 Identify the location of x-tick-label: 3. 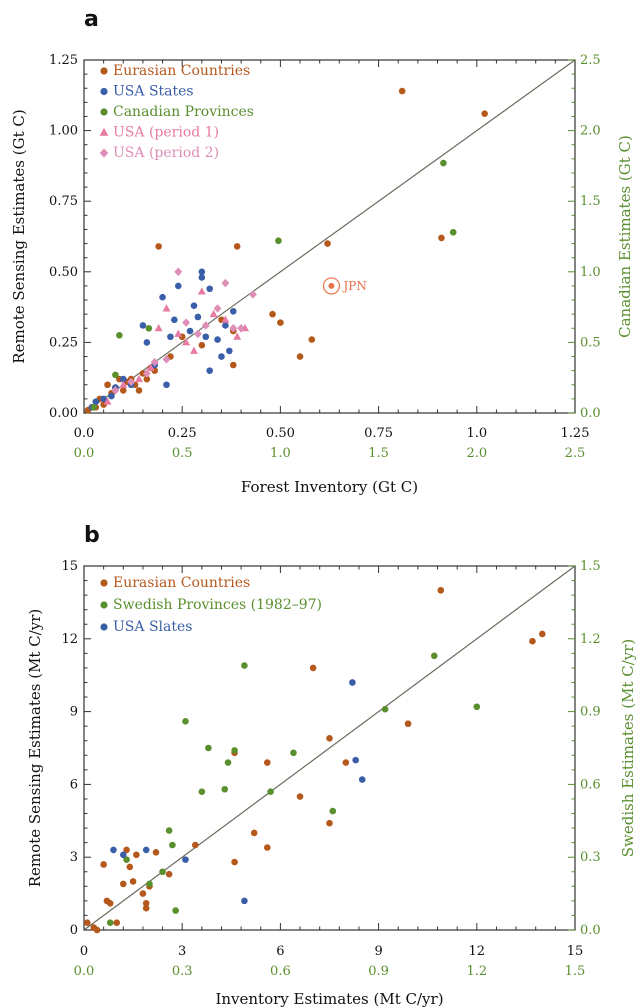
(182, 951).